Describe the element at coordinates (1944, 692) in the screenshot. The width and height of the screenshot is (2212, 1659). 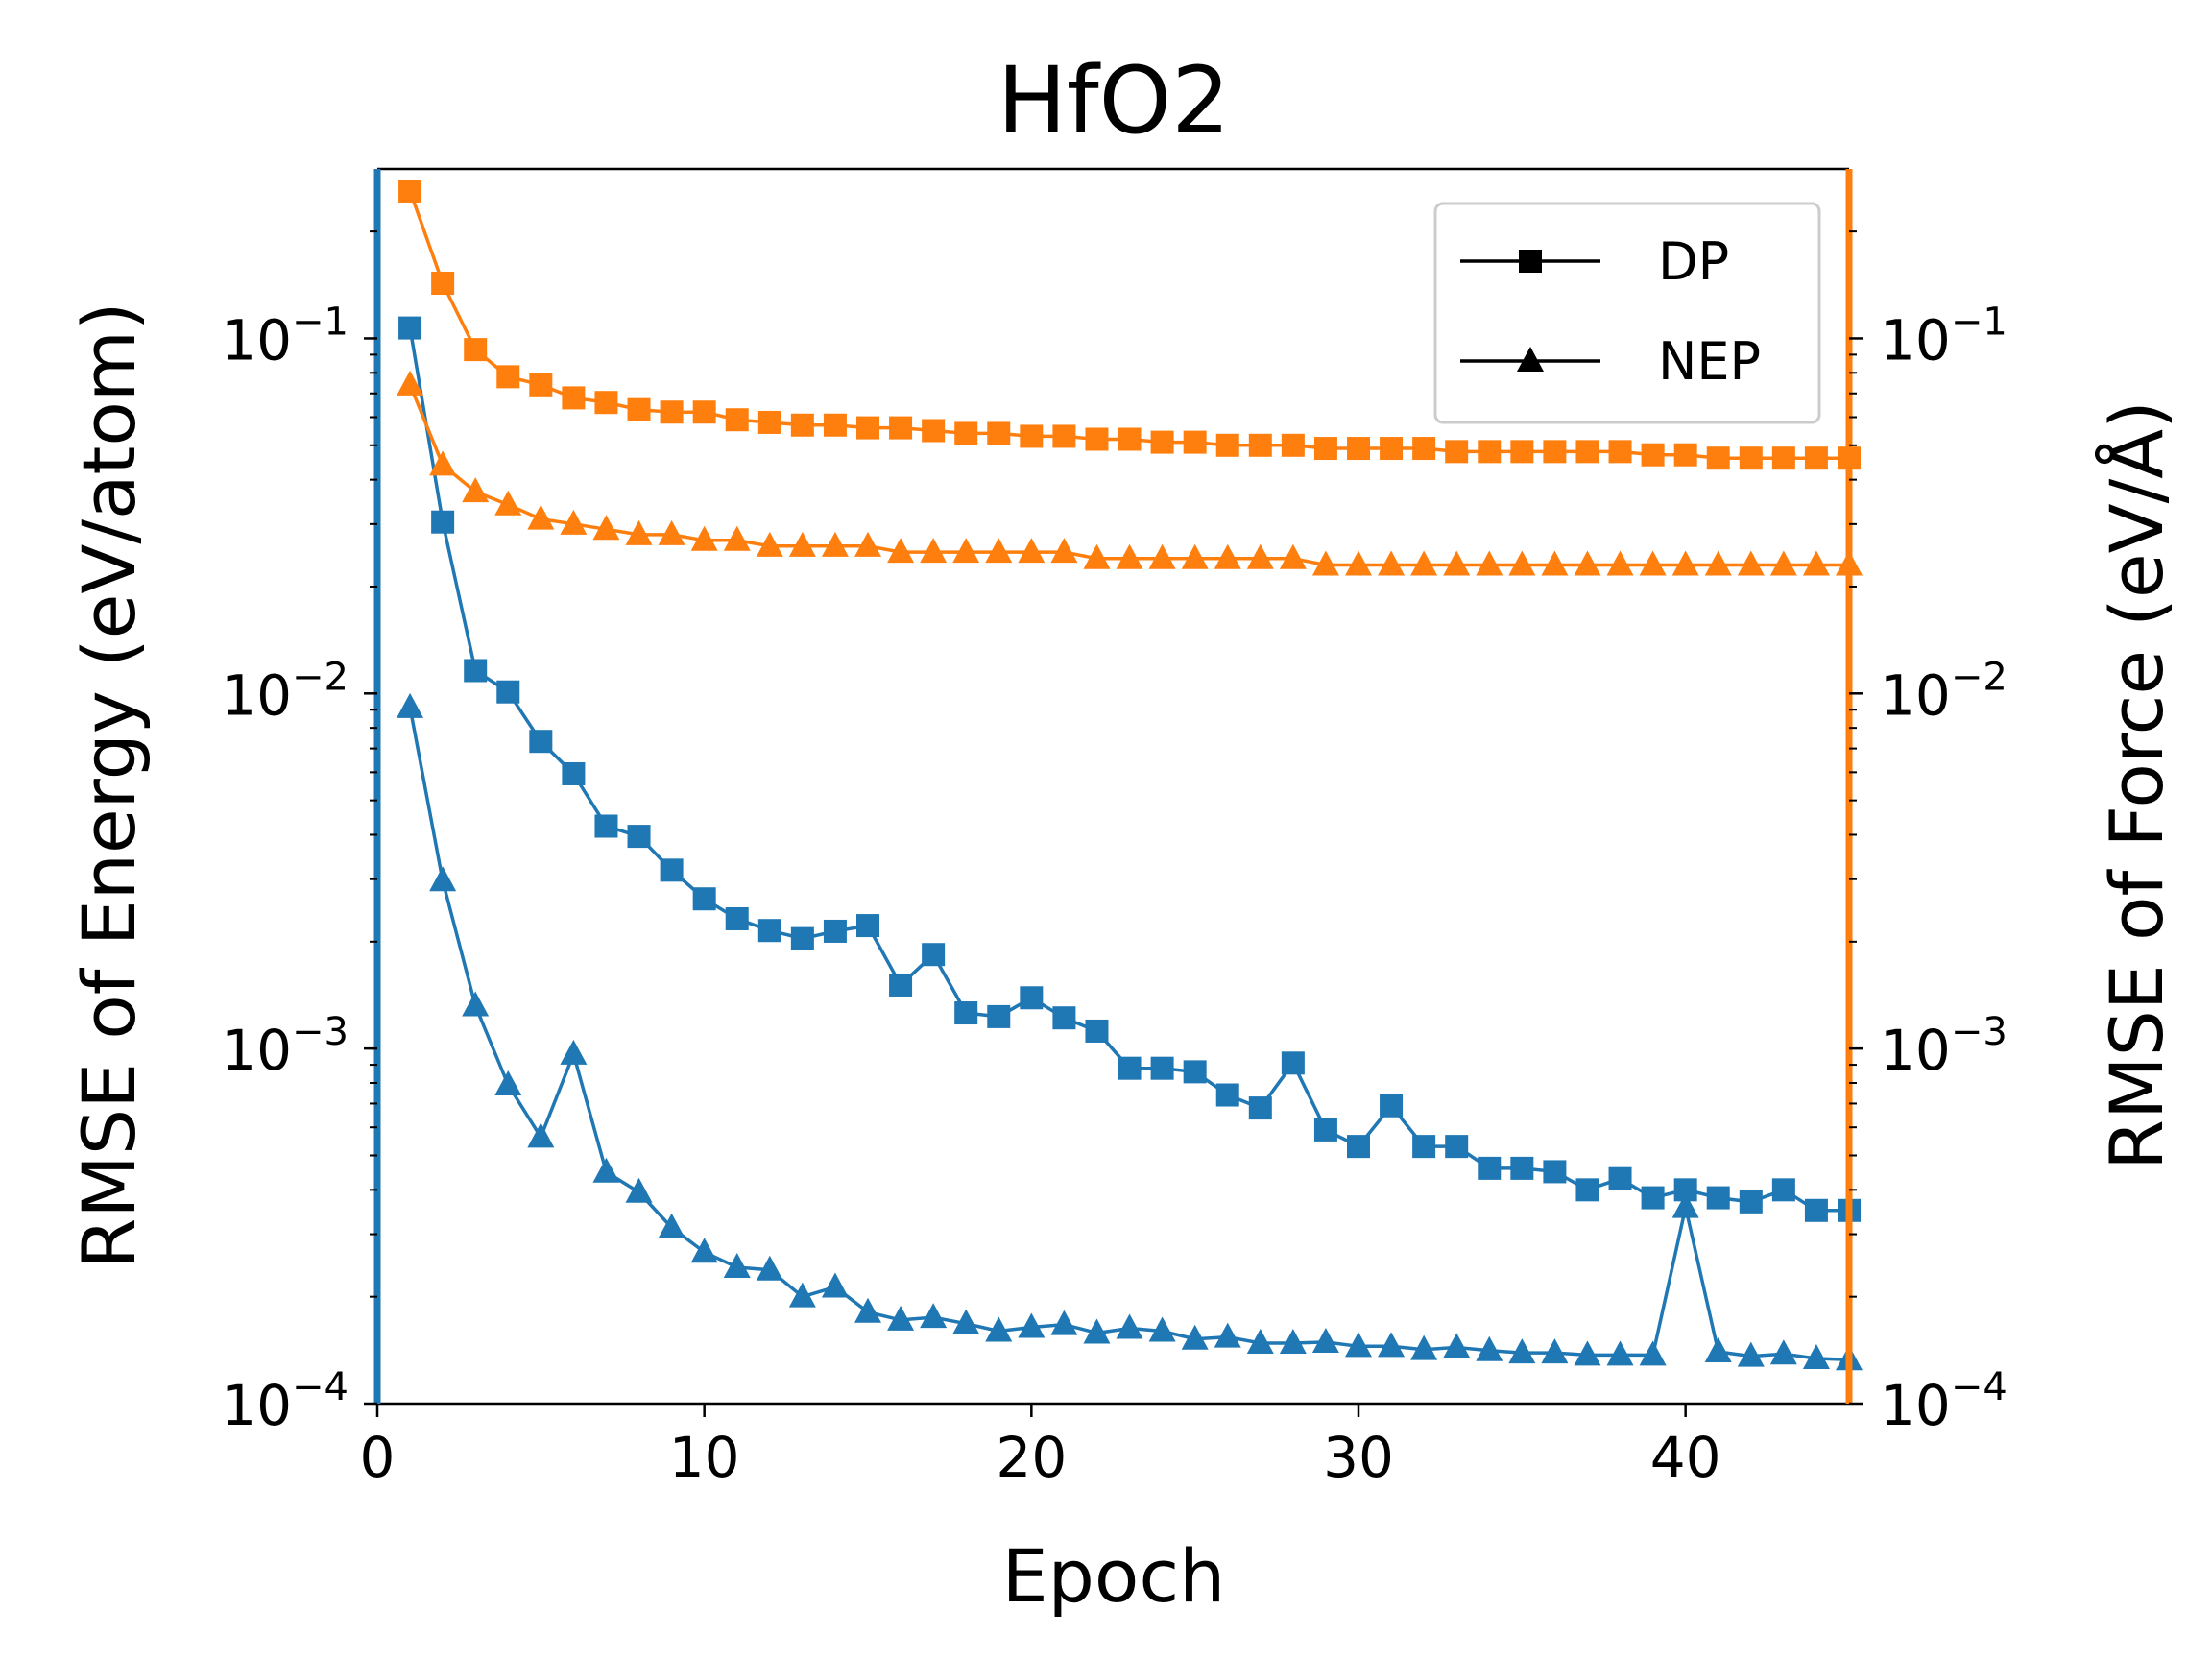
I see `y-tick-label-right: 10⁻²` at that location.